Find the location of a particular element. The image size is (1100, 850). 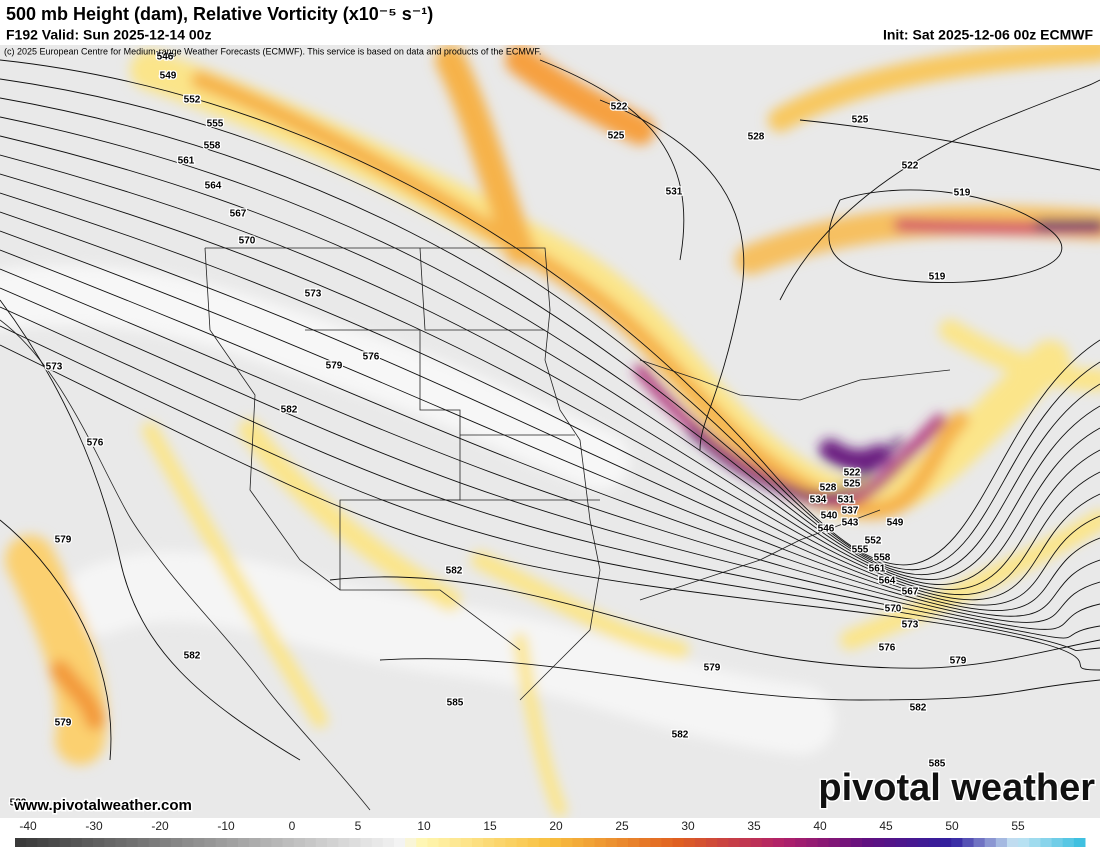

contour-label: 585 is located at coordinates (455, 703).